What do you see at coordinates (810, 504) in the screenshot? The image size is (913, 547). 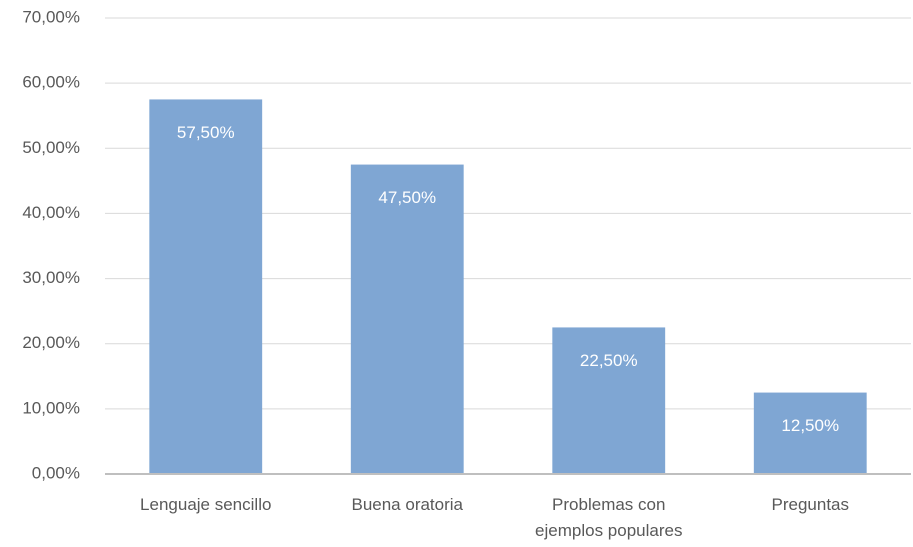 I see `x-tick-label: Preguntas` at bounding box center [810, 504].